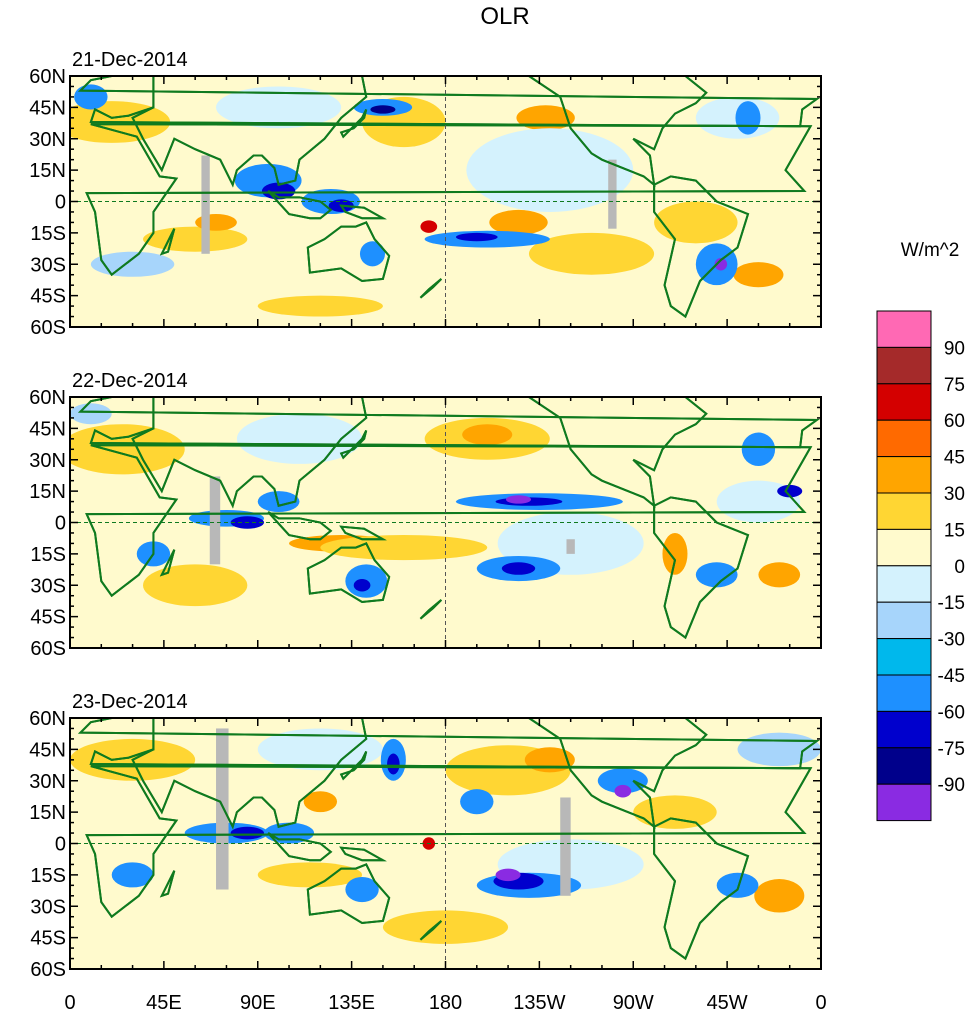  I want to click on latitude-label: 30S, so click(48, 586).